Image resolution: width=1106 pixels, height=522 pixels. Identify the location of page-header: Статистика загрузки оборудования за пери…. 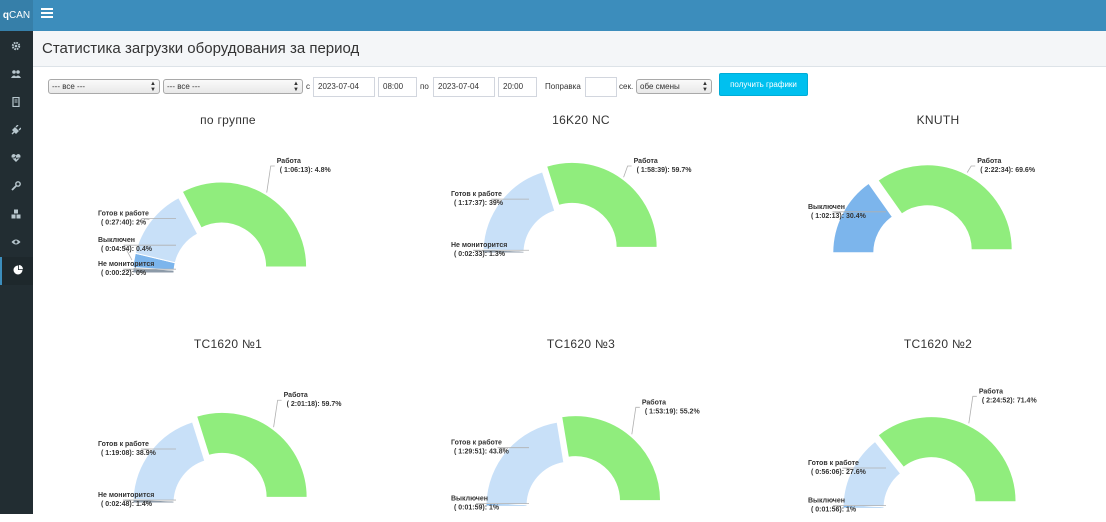
(569, 49).